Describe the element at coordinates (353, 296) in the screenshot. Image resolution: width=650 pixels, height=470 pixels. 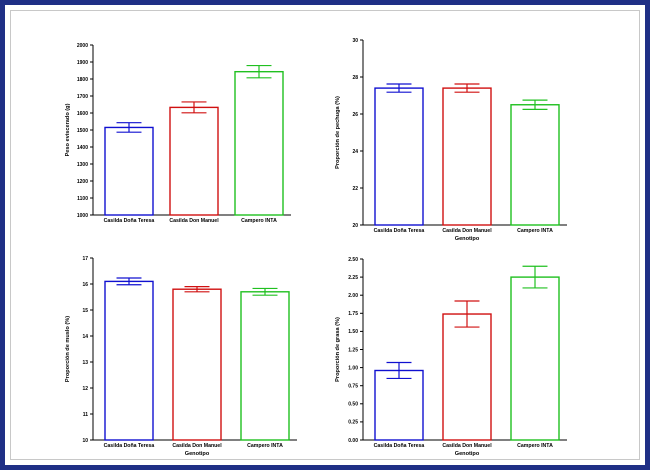
I see `y-tick-label: 2.00` at that location.